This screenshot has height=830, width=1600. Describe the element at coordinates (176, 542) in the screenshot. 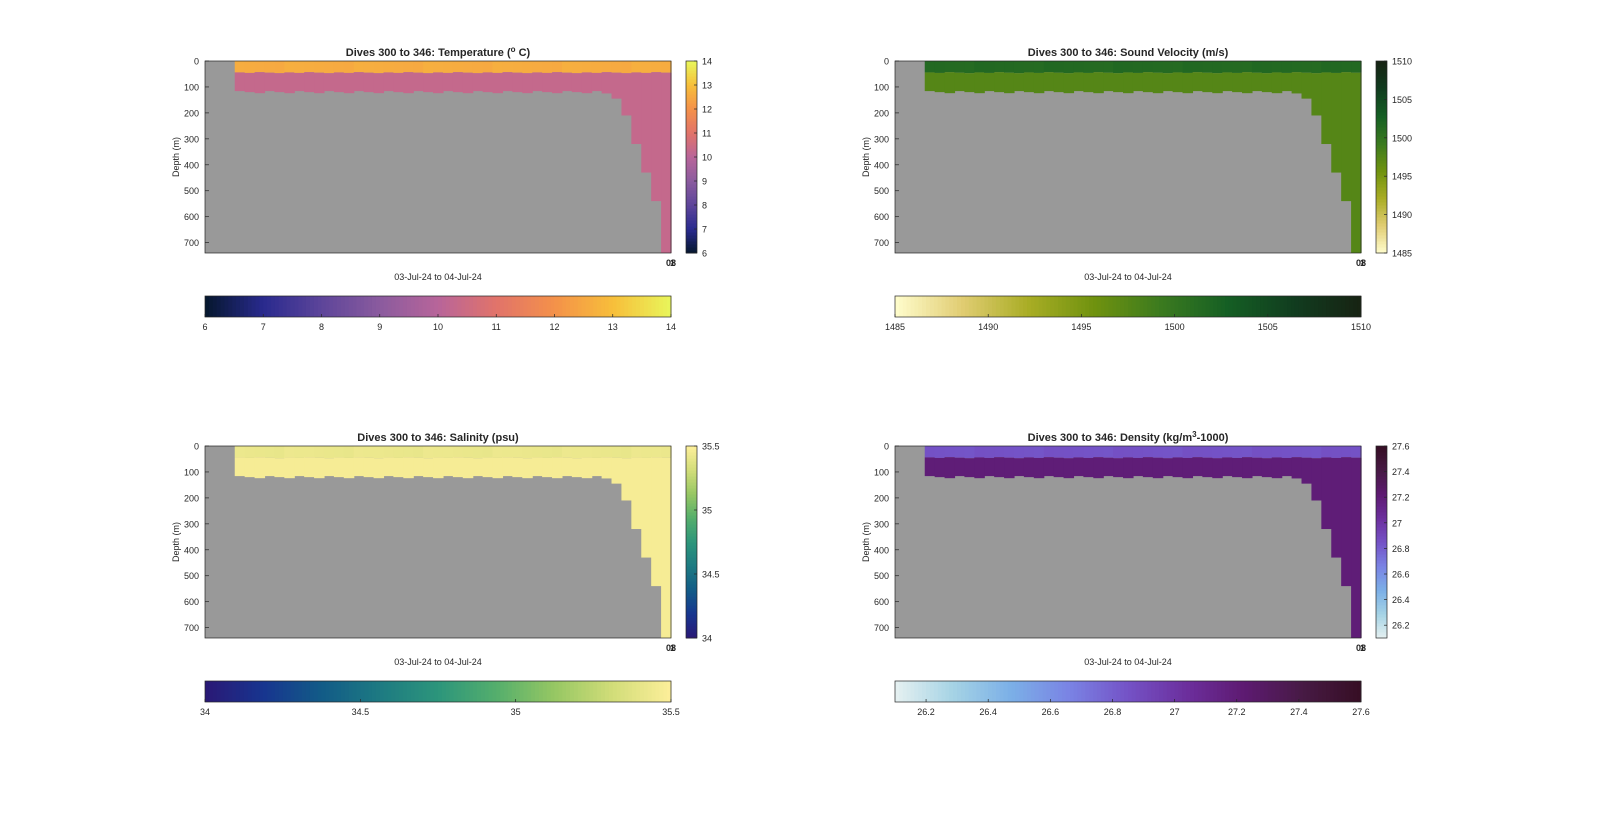

I see `y-axis-label: Depth (m)` at that location.